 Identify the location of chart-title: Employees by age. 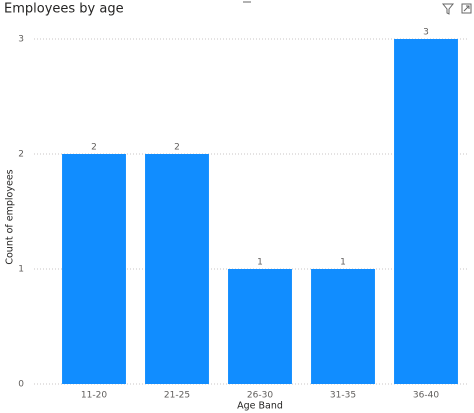
(64, 9).